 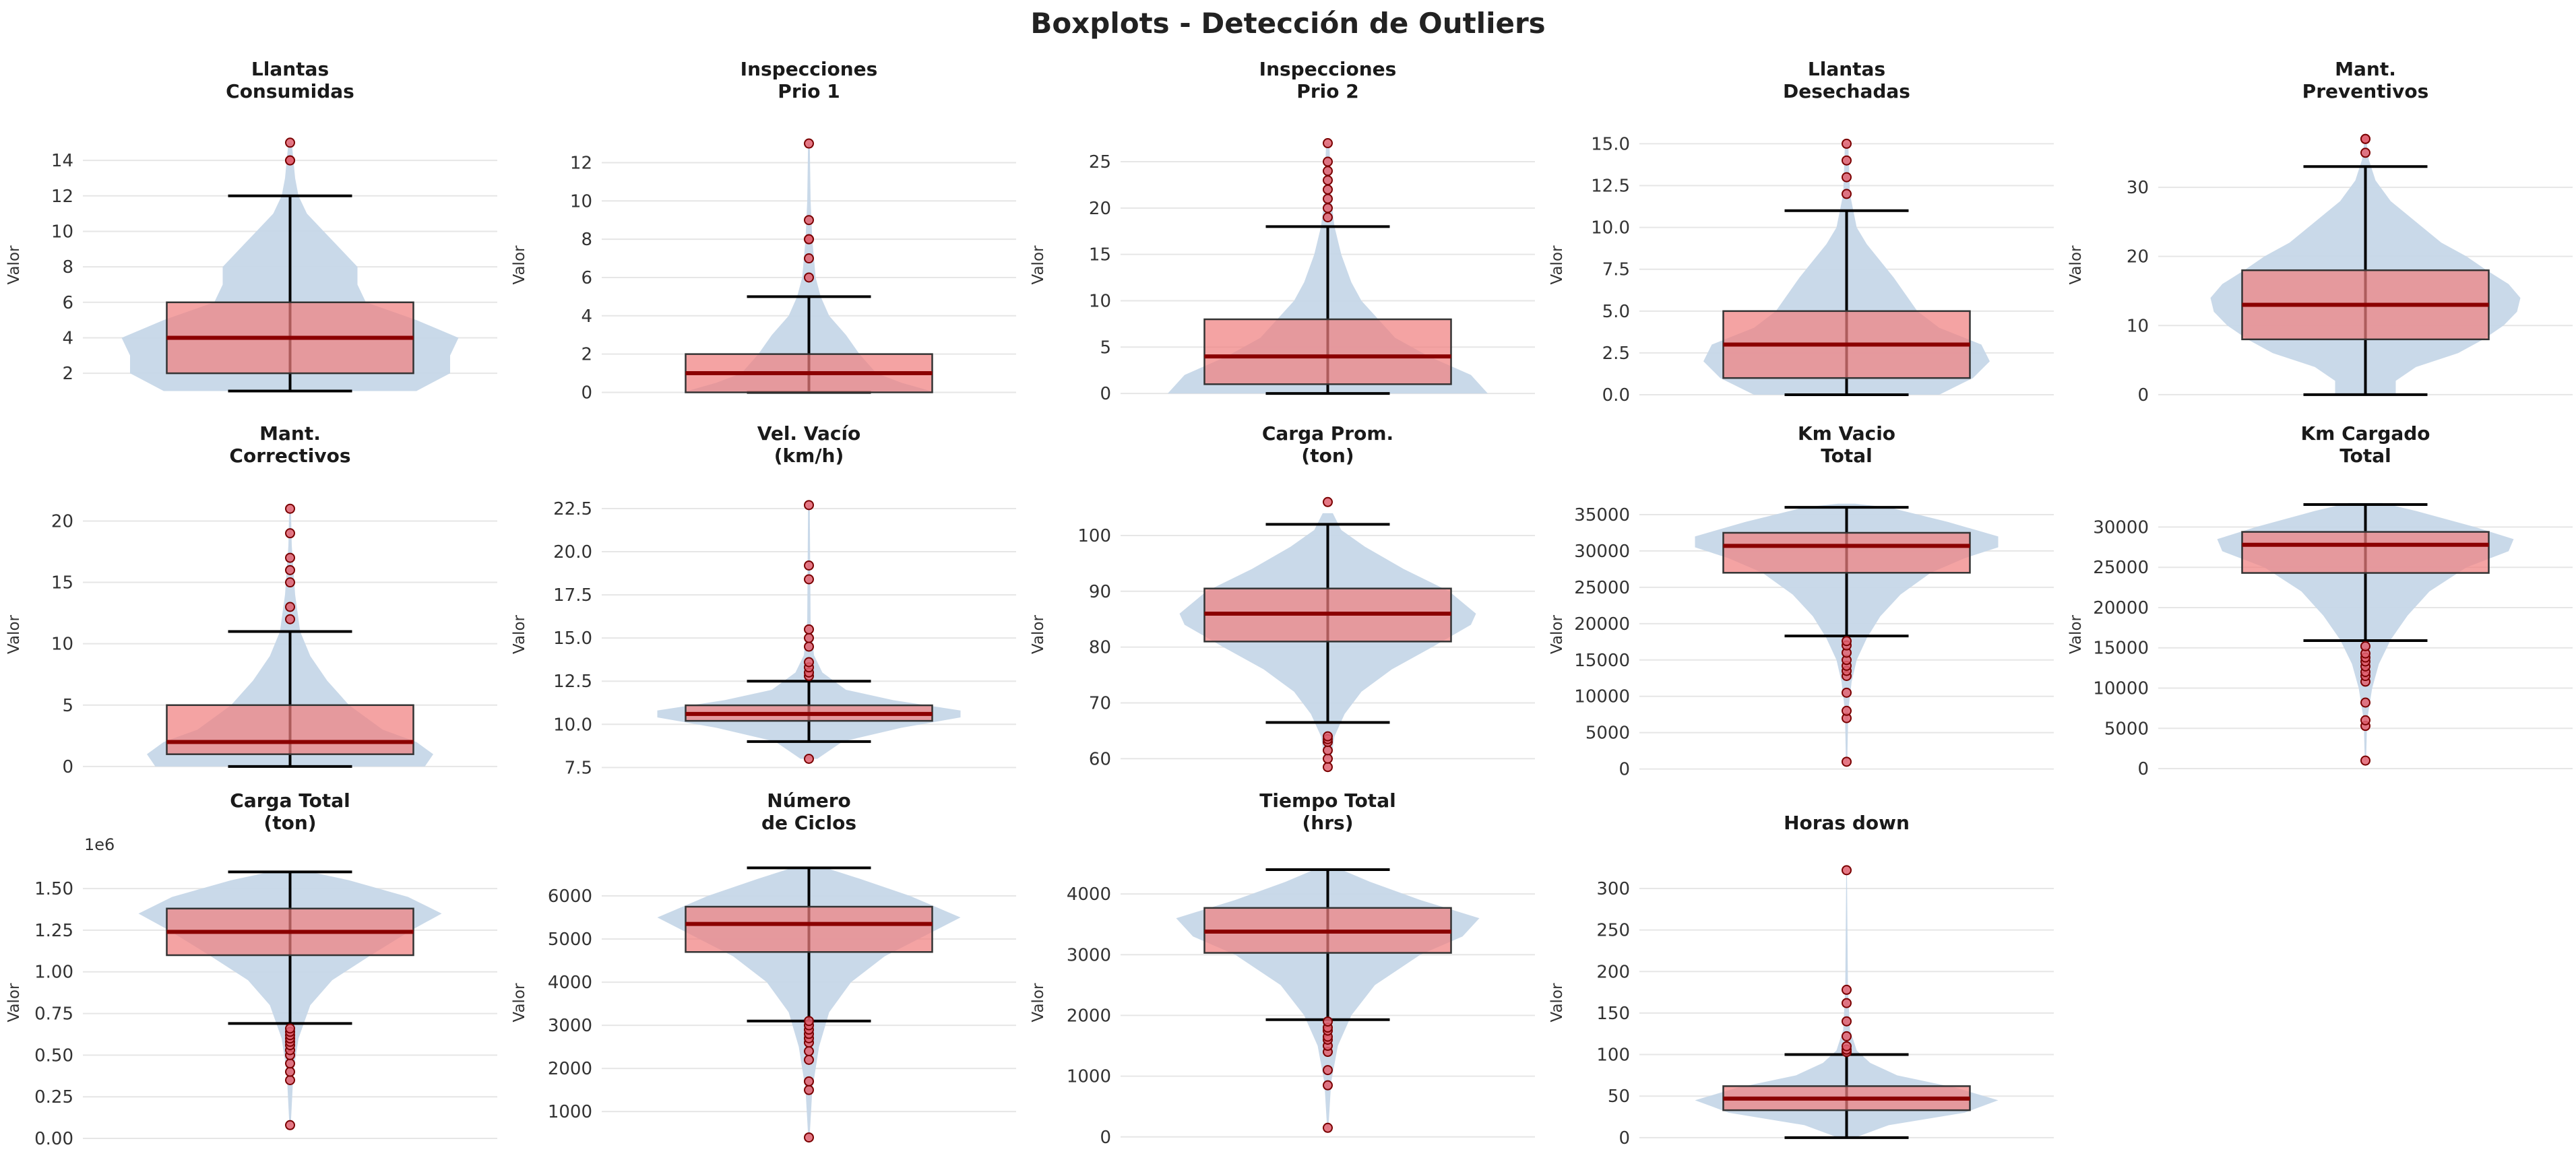 What do you see at coordinates (1327, 445) in the screenshot?
I see `subplot-title: Carga Prom. (ton)` at bounding box center [1327, 445].